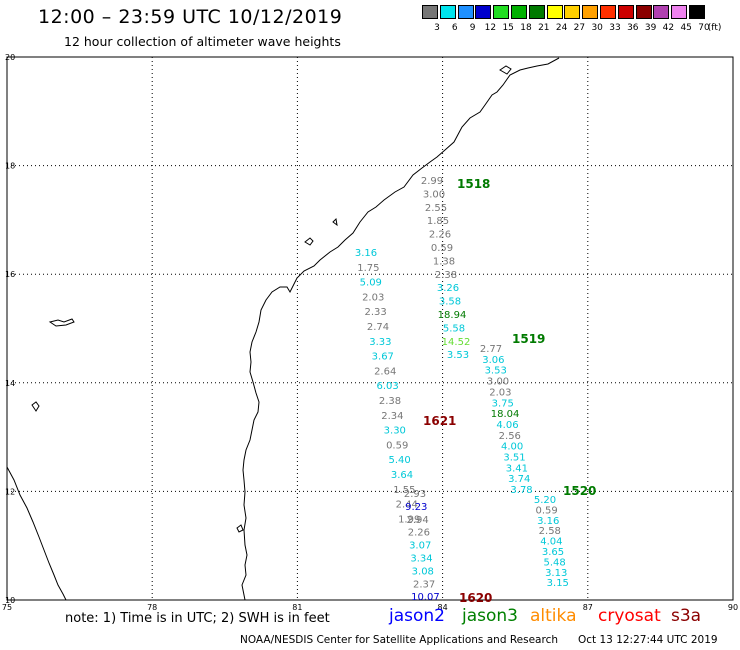 The image size is (740, 650). What do you see at coordinates (10, 166) in the screenshot?
I see `lat-tick-label: 18` at bounding box center [10, 166].